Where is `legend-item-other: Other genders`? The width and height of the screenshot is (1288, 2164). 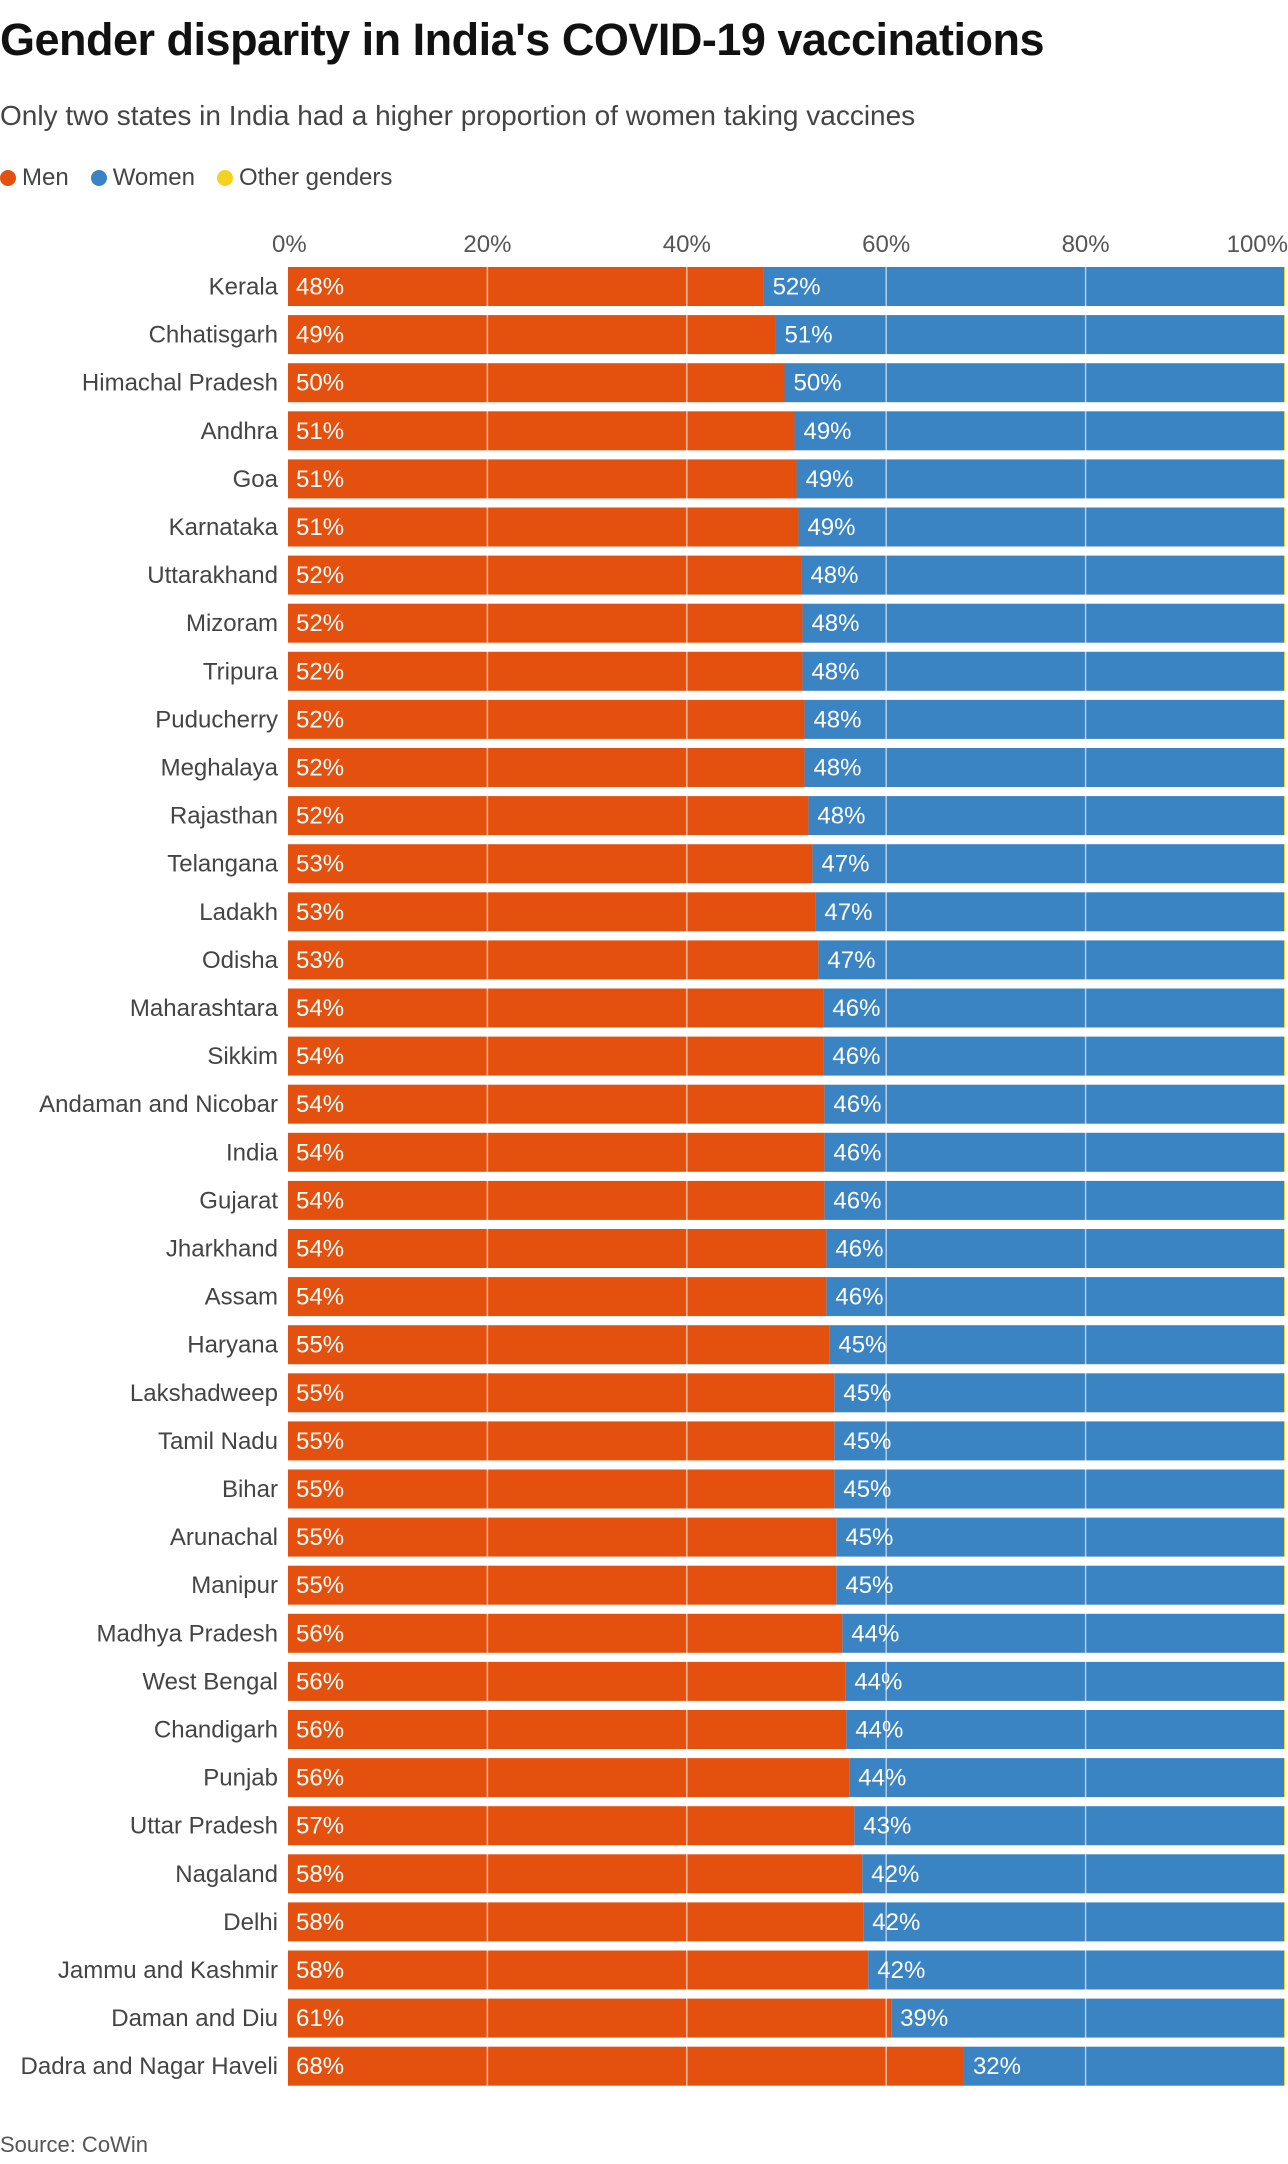 legend-item-other: Other genders is located at coordinates (304, 178).